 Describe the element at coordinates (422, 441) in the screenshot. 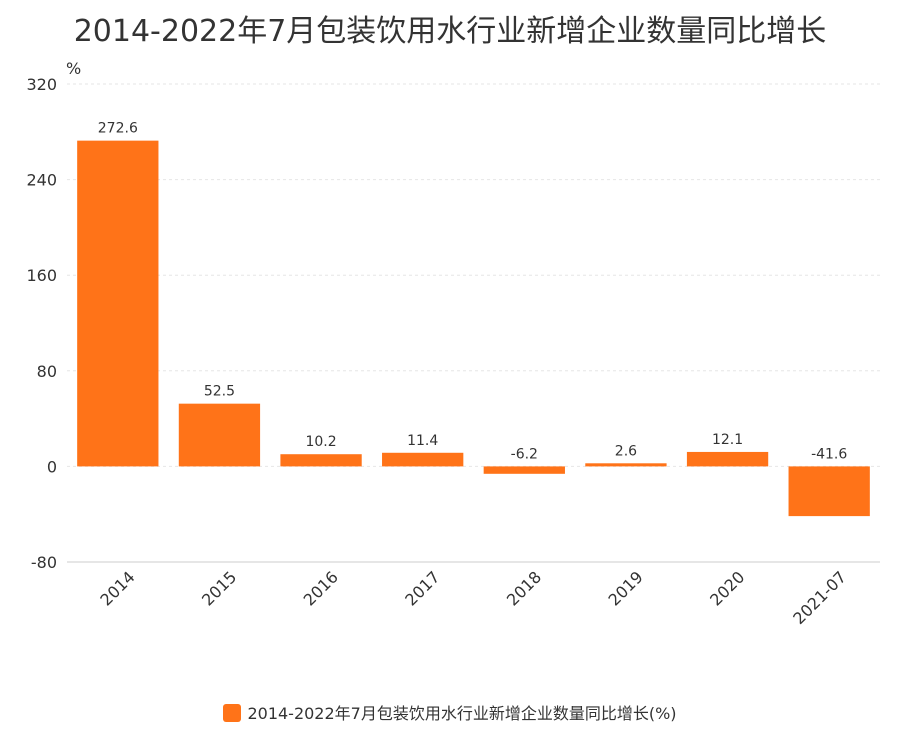

I see `data-label: 11.4` at that location.